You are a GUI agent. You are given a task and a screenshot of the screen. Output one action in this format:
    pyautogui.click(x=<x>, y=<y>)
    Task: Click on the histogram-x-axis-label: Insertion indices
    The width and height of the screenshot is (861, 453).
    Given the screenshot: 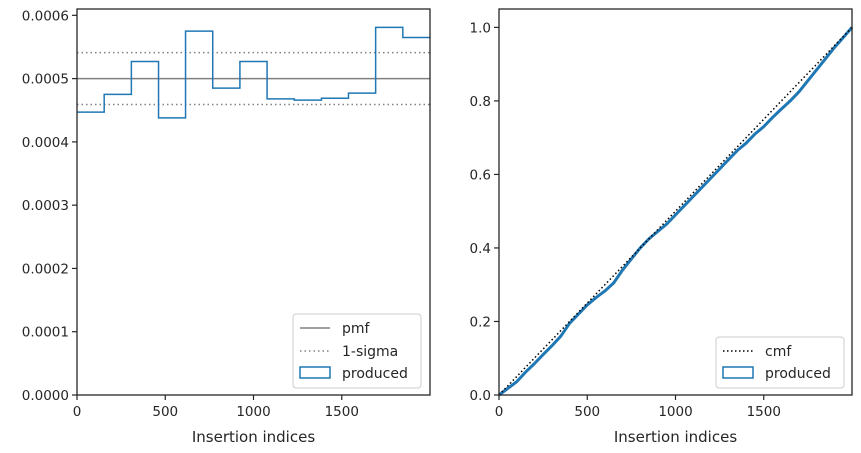 What is the action you would take?
    pyautogui.click(x=253, y=437)
    